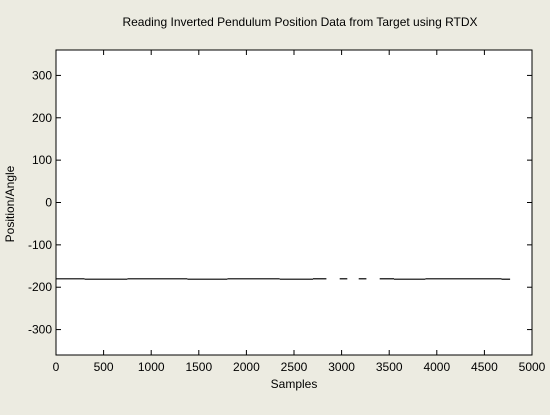  What do you see at coordinates (42, 75) in the screenshot?
I see `y-tick-label: 300` at bounding box center [42, 75].